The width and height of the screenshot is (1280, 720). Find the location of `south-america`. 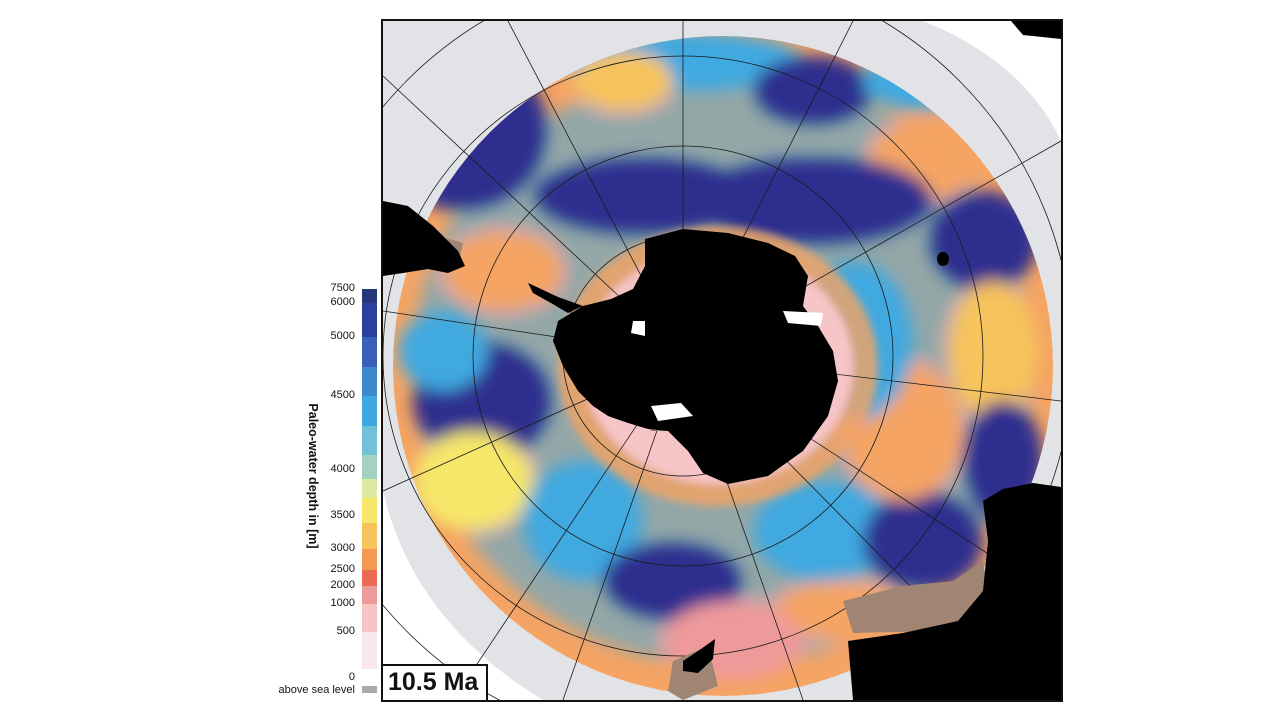

south-america is located at coordinates (424, 238).